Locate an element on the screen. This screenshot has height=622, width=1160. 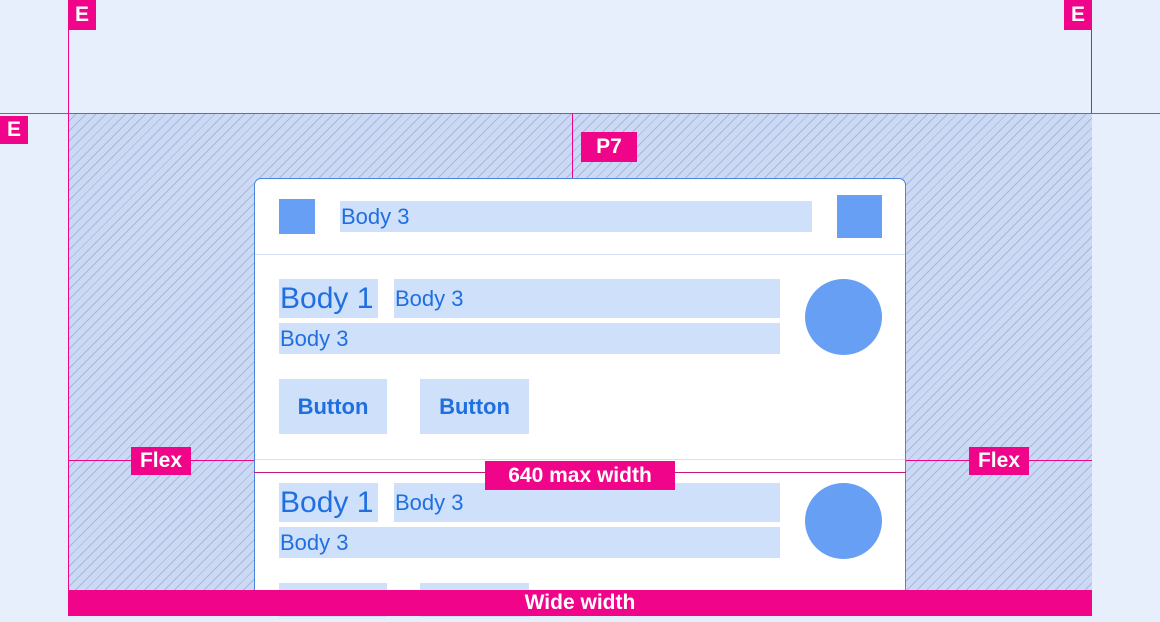
leading-icon-placeholder is located at coordinates (297, 216).